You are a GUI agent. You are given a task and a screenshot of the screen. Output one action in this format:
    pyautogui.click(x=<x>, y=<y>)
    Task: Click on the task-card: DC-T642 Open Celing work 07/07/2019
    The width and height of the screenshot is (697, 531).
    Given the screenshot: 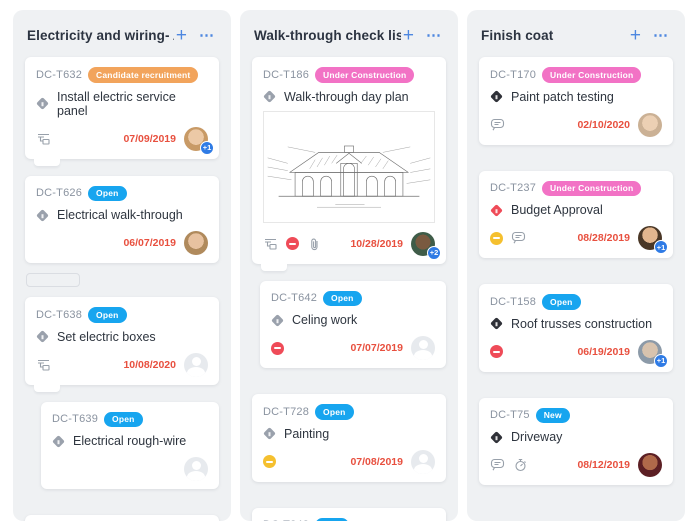 What is the action you would take?
    pyautogui.click(x=353, y=324)
    